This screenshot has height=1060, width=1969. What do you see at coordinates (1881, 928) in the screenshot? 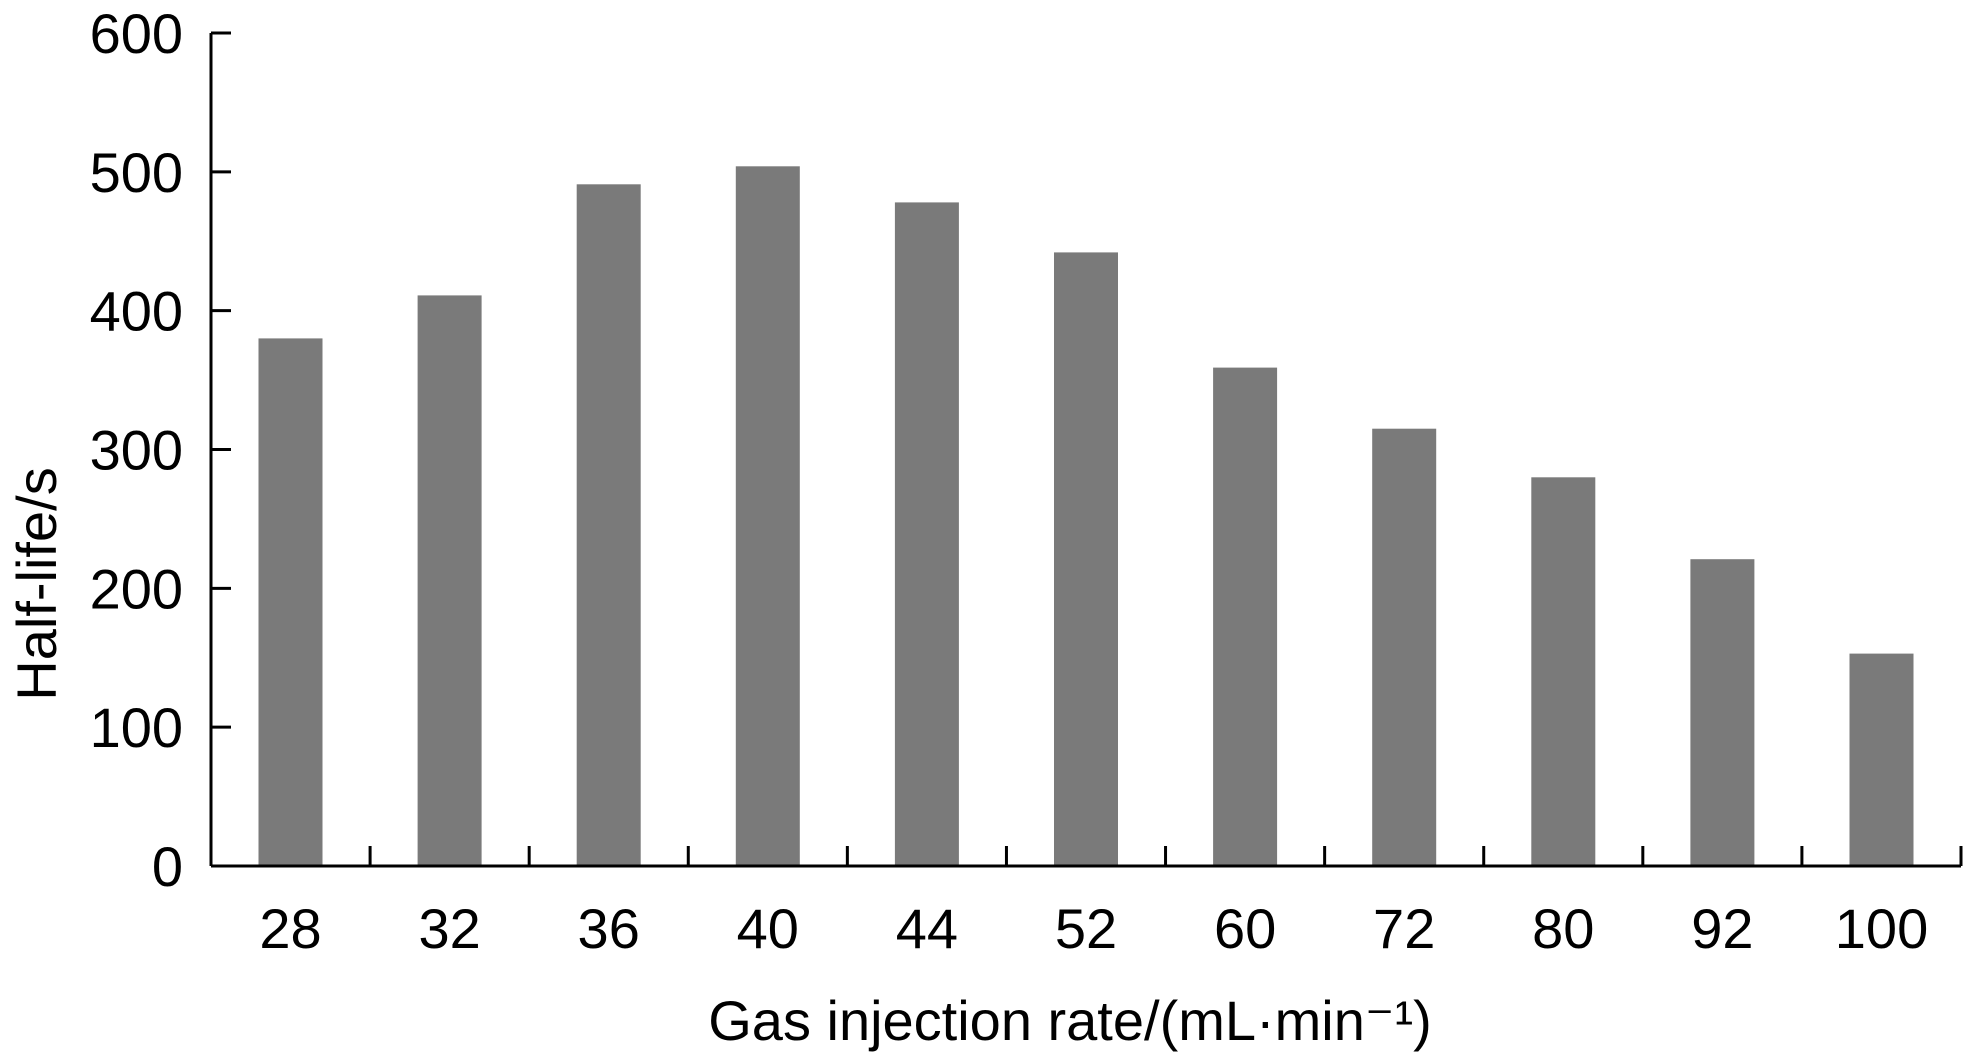
I see `x-tick-label: 100` at bounding box center [1881, 928].